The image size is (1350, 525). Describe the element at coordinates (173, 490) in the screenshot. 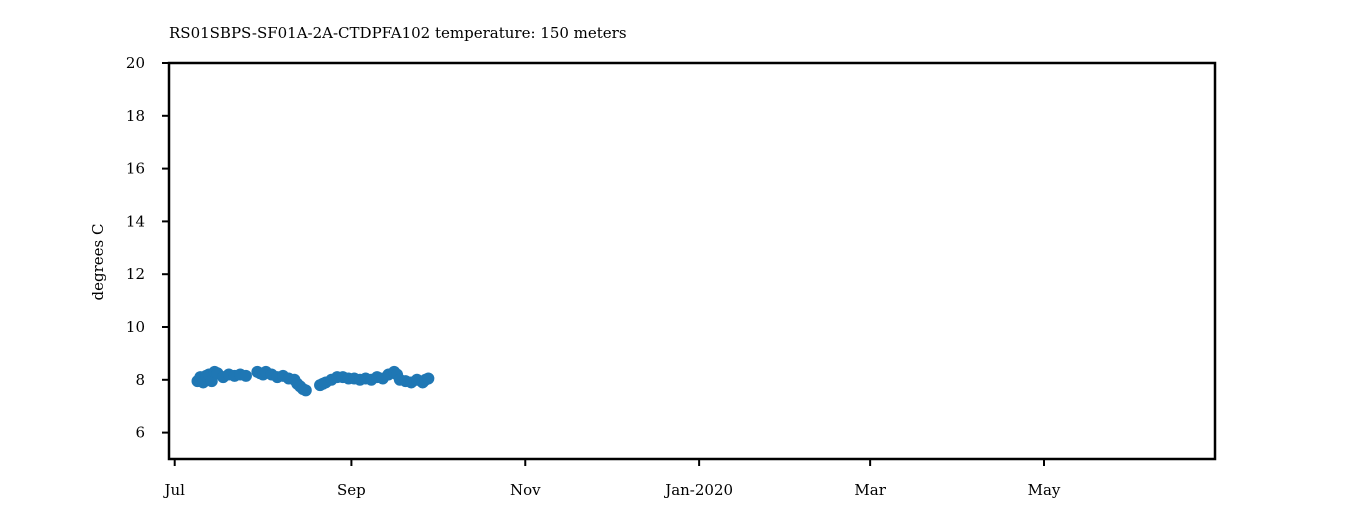

I see `x-tick-label: Jul` at that location.